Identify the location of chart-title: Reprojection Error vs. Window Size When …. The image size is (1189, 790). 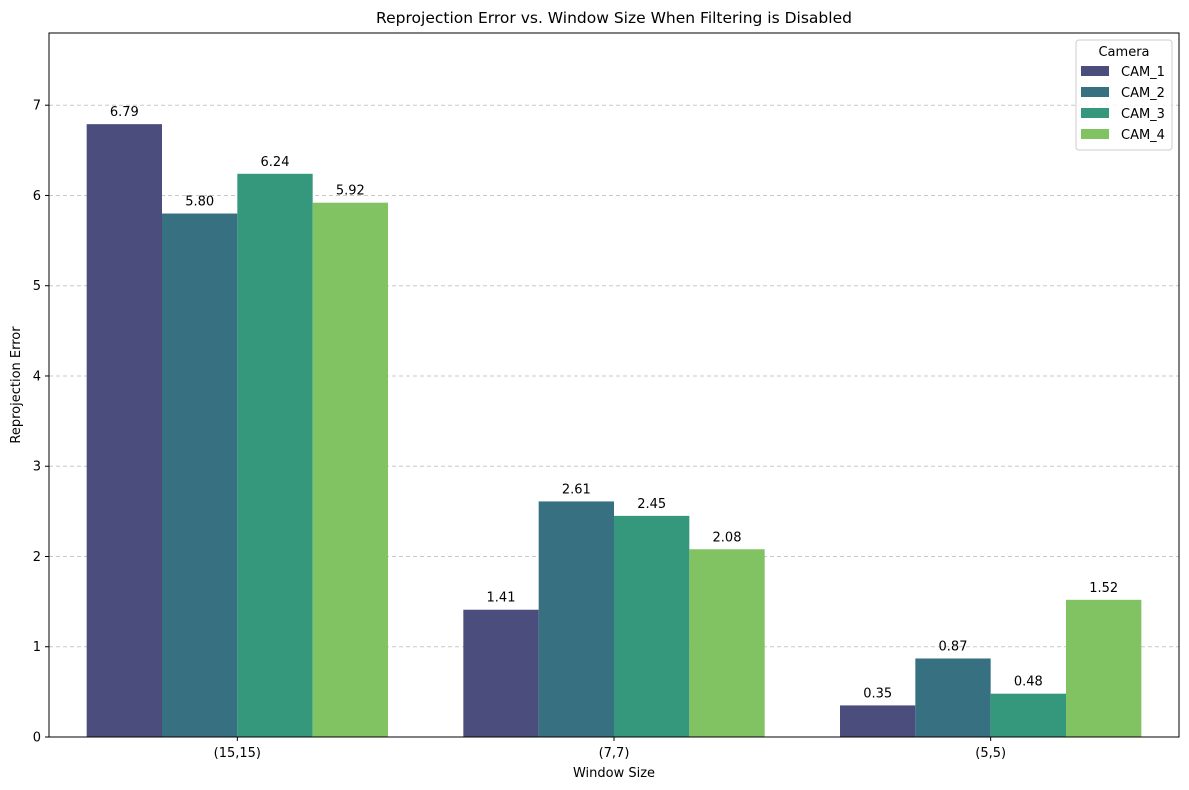
(614, 18).